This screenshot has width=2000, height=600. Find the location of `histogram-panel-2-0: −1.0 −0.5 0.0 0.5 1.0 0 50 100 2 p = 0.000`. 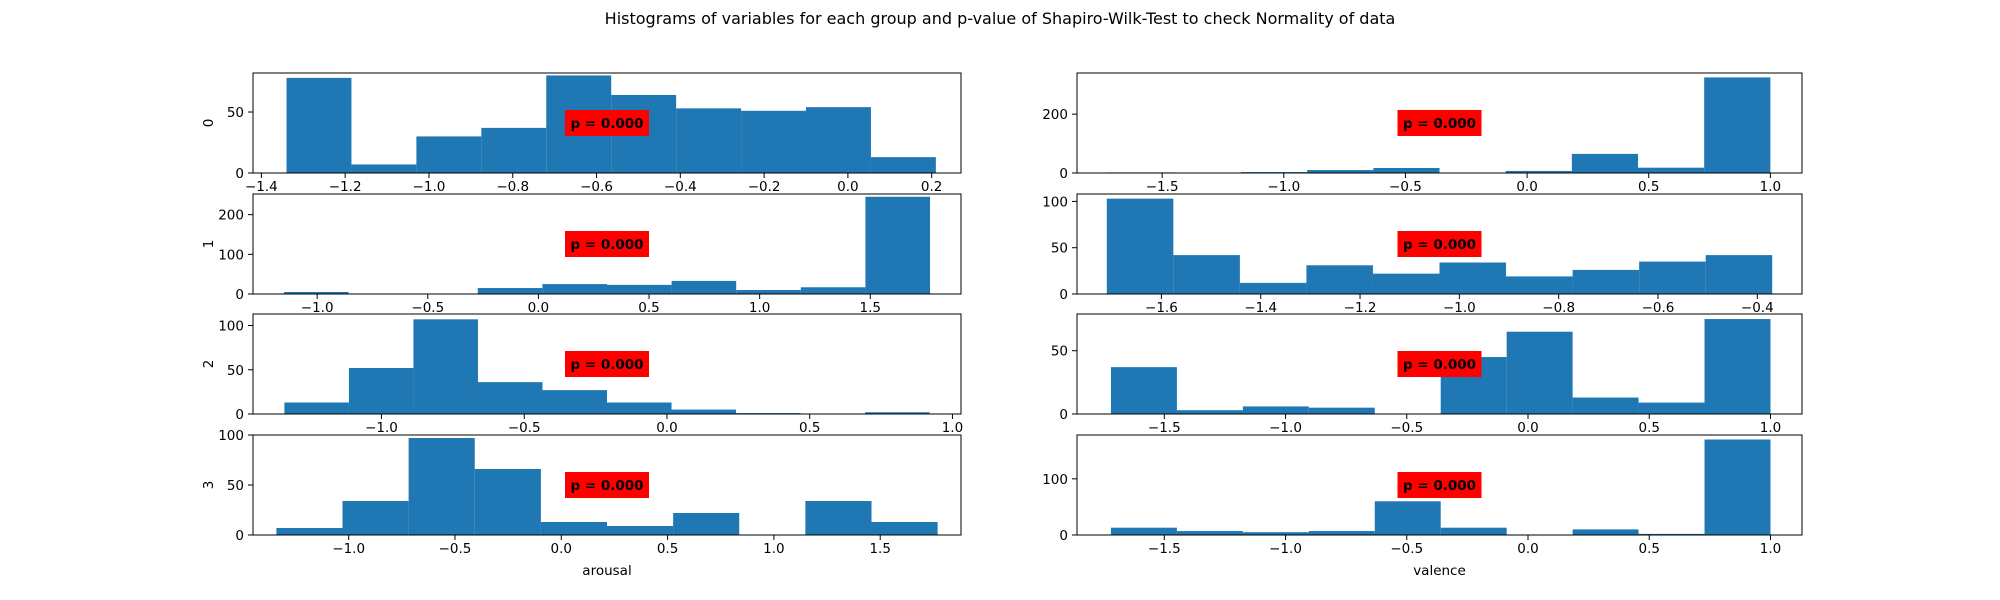

histogram-panel-2-0: −1.0 −0.5 0.0 0.5 1.0 0 50 100 2 p = 0.000 is located at coordinates (582, 374).